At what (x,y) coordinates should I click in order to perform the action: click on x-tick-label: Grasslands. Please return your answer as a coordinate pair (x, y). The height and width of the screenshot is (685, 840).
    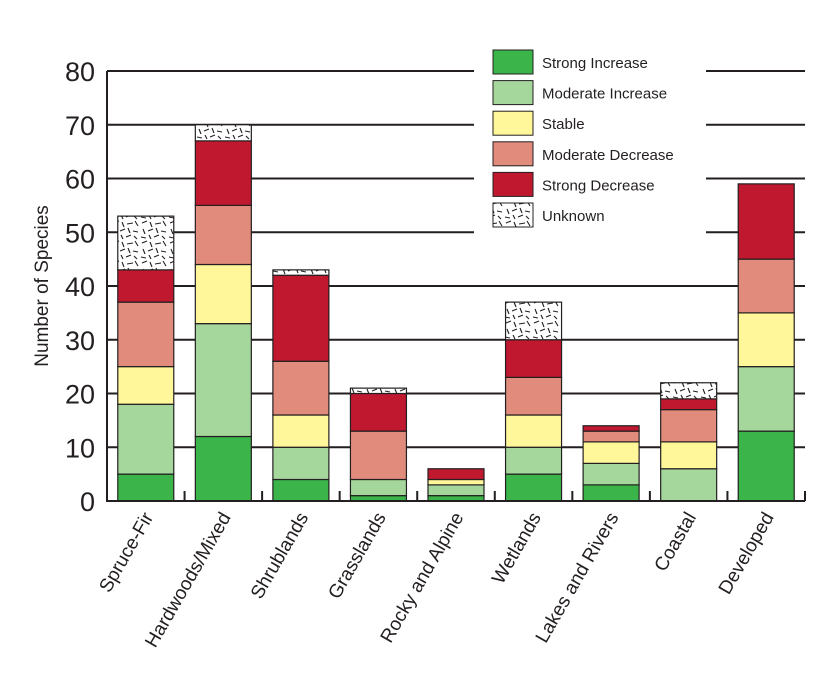
    Looking at the image, I should click on (358, 556).